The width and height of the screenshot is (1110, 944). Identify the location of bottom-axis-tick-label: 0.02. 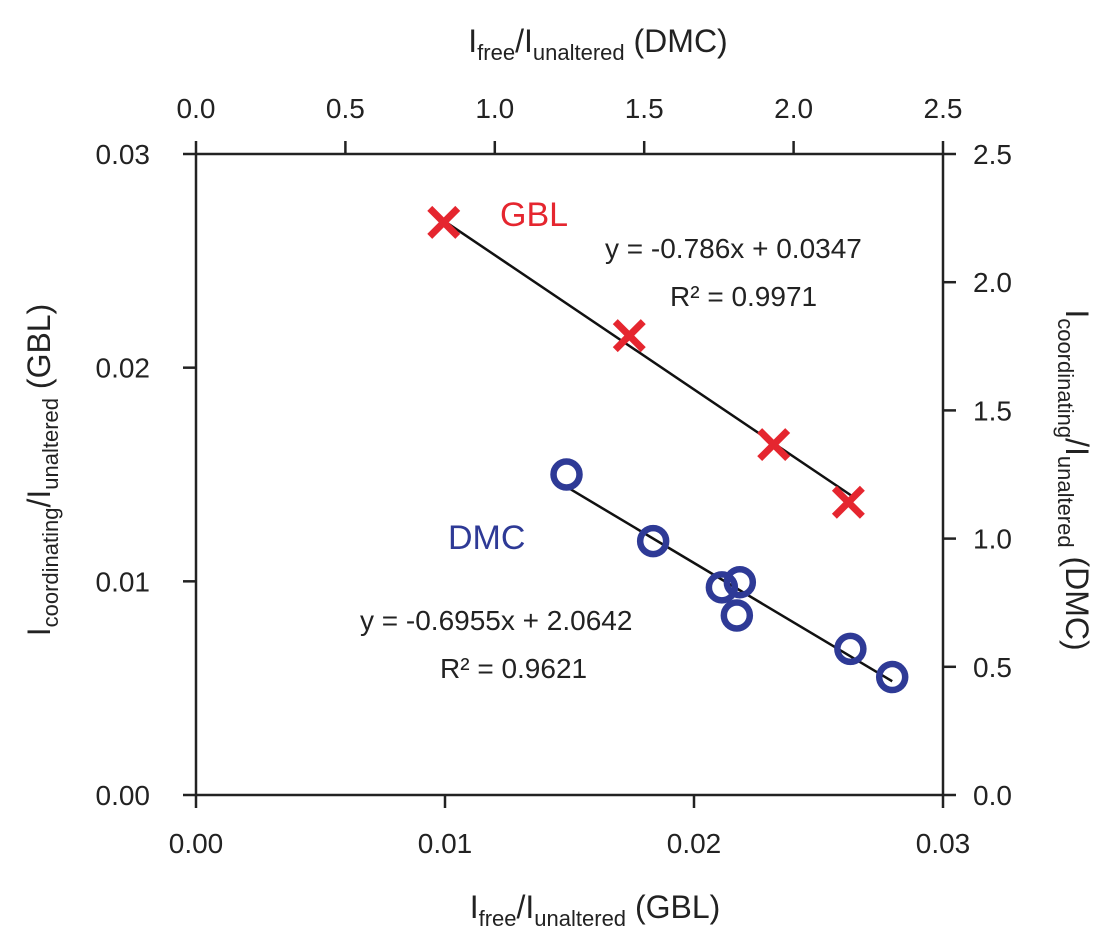
(694, 843).